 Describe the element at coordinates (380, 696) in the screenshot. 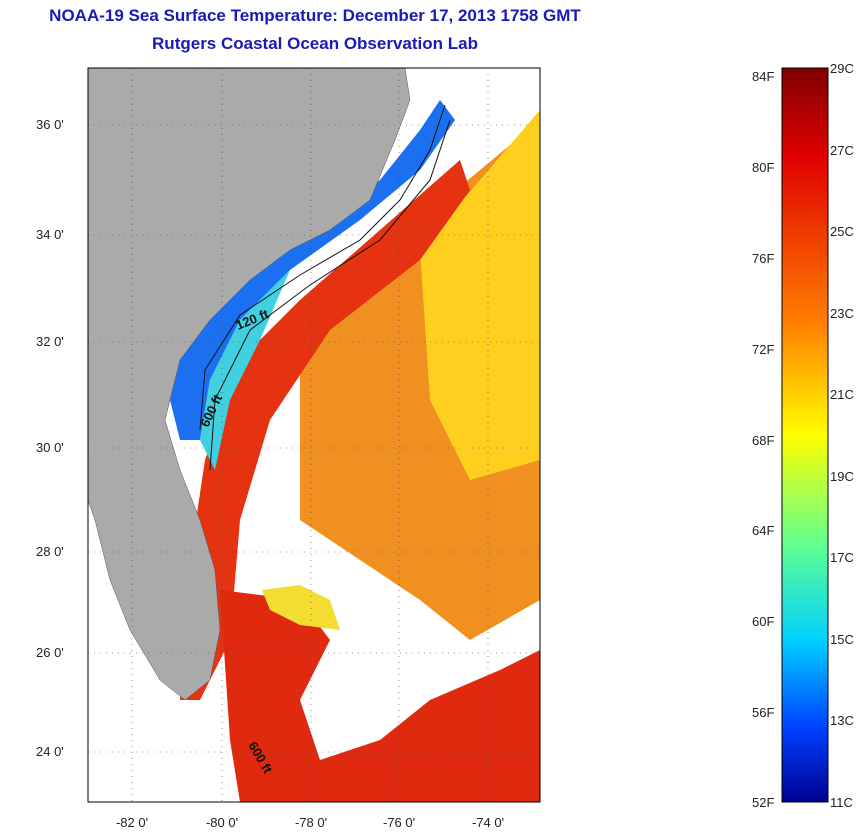

I see `southern-warm-water` at that location.